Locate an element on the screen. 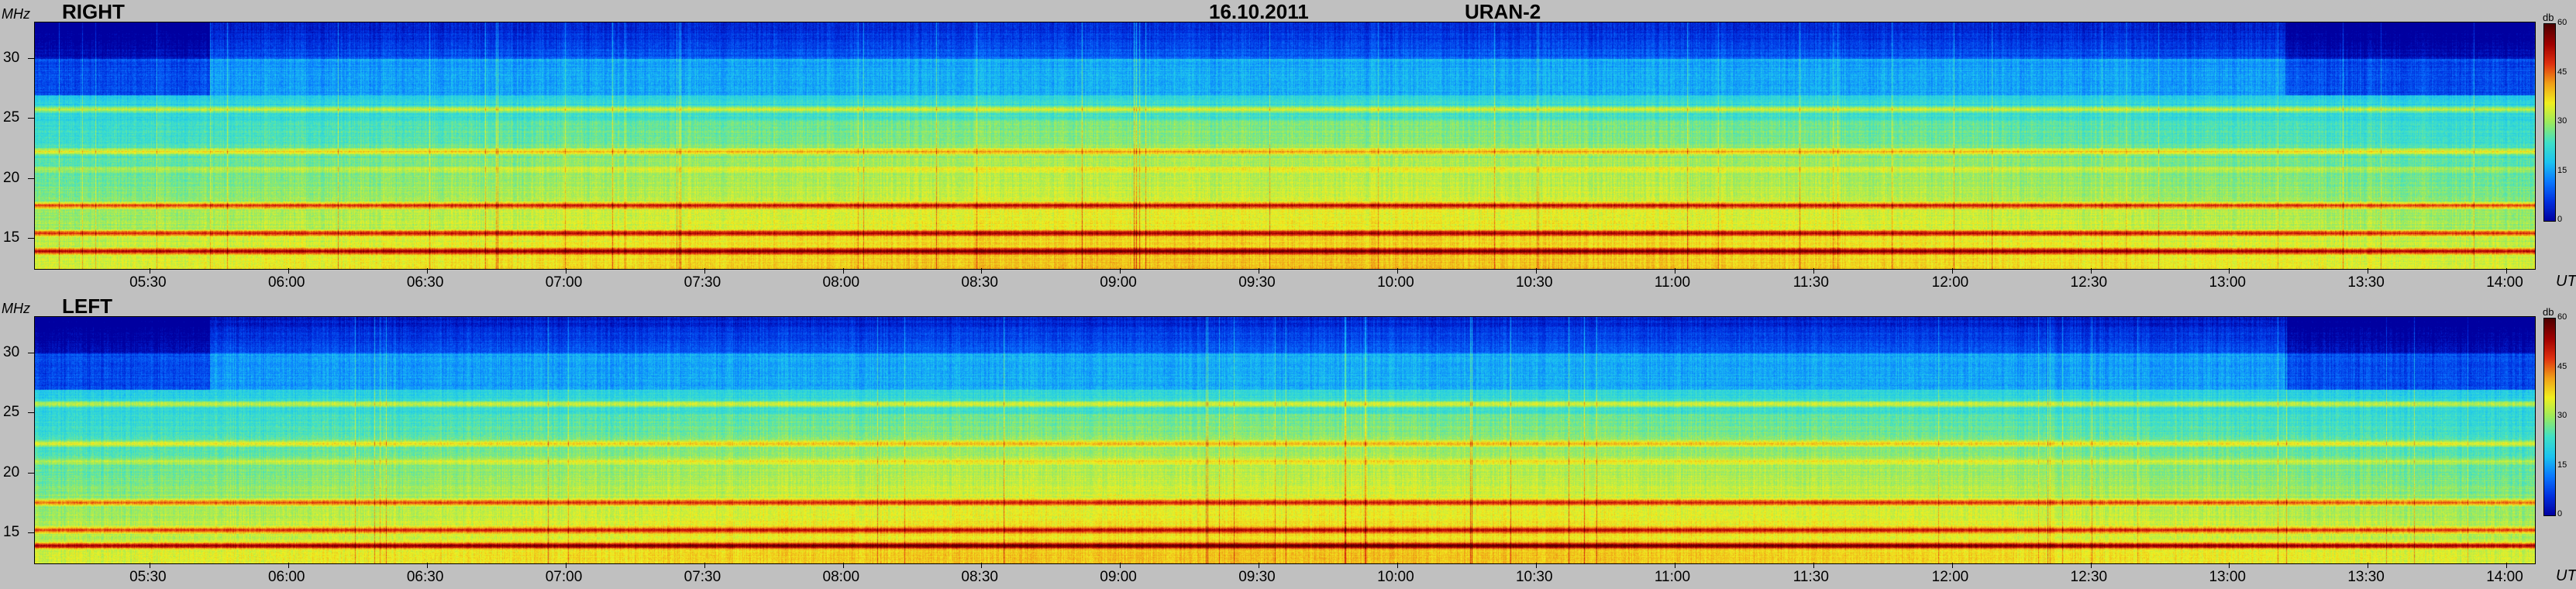  y-tick-label: 20 is located at coordinates (11, 471).